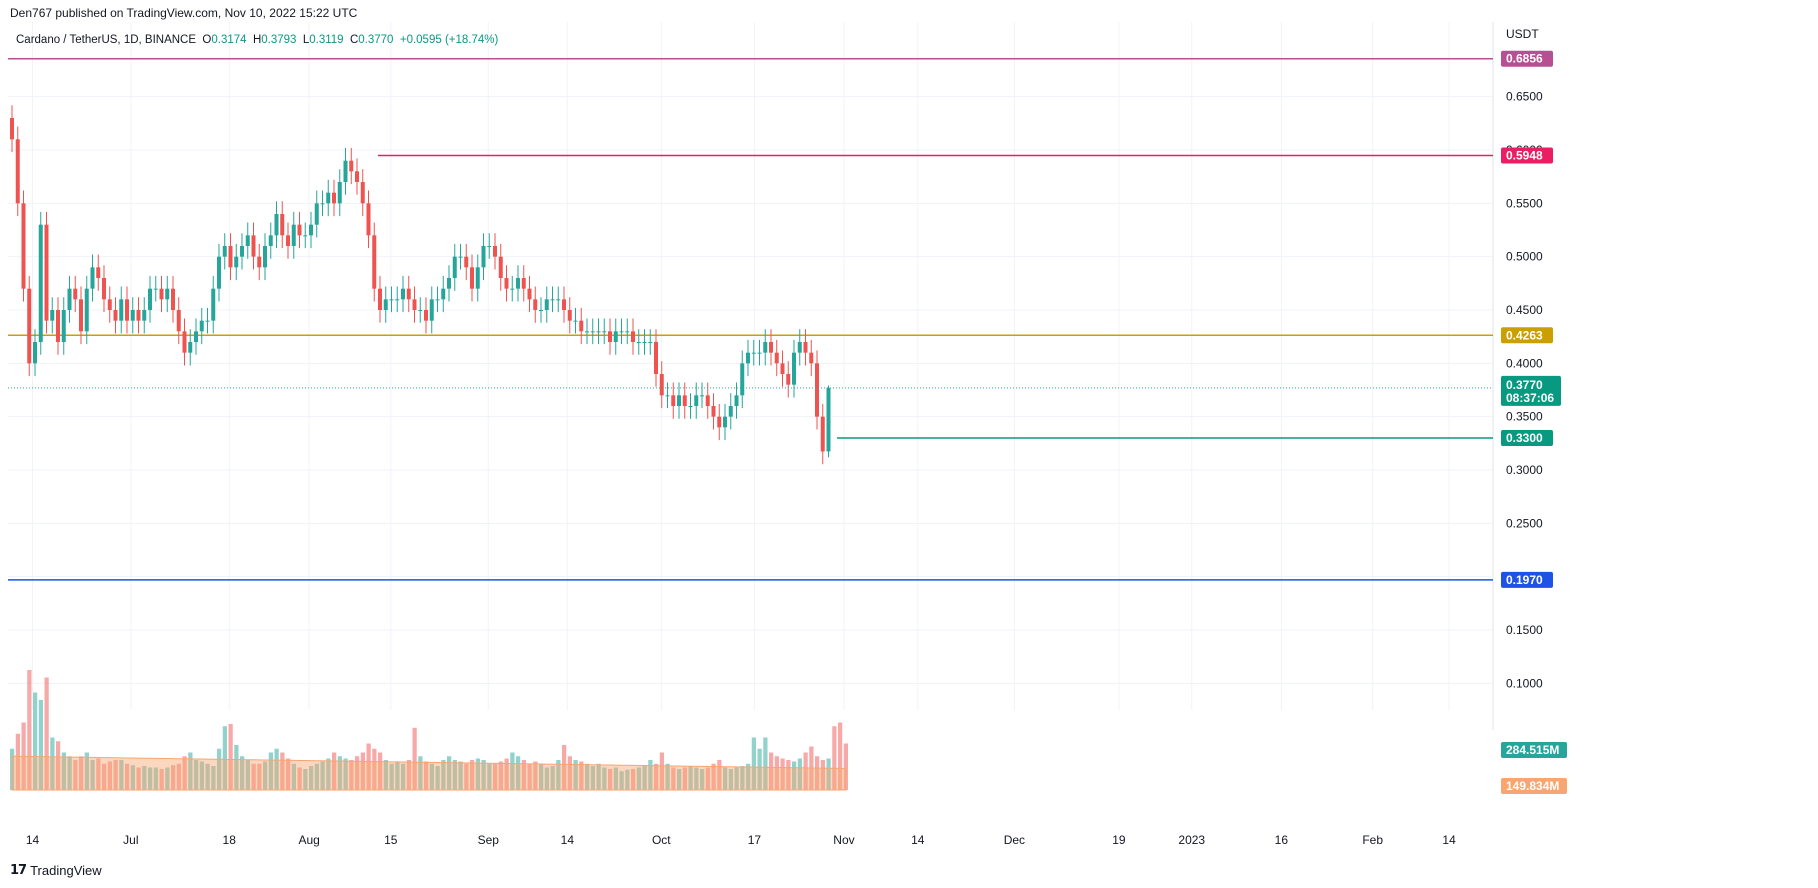 The image size is (1818, 888). Describe the element at coordinates (106, 40) in the screenshot. I see `symbol-label: Cardano / TetherUS, 1D, BINANCE` at that location.